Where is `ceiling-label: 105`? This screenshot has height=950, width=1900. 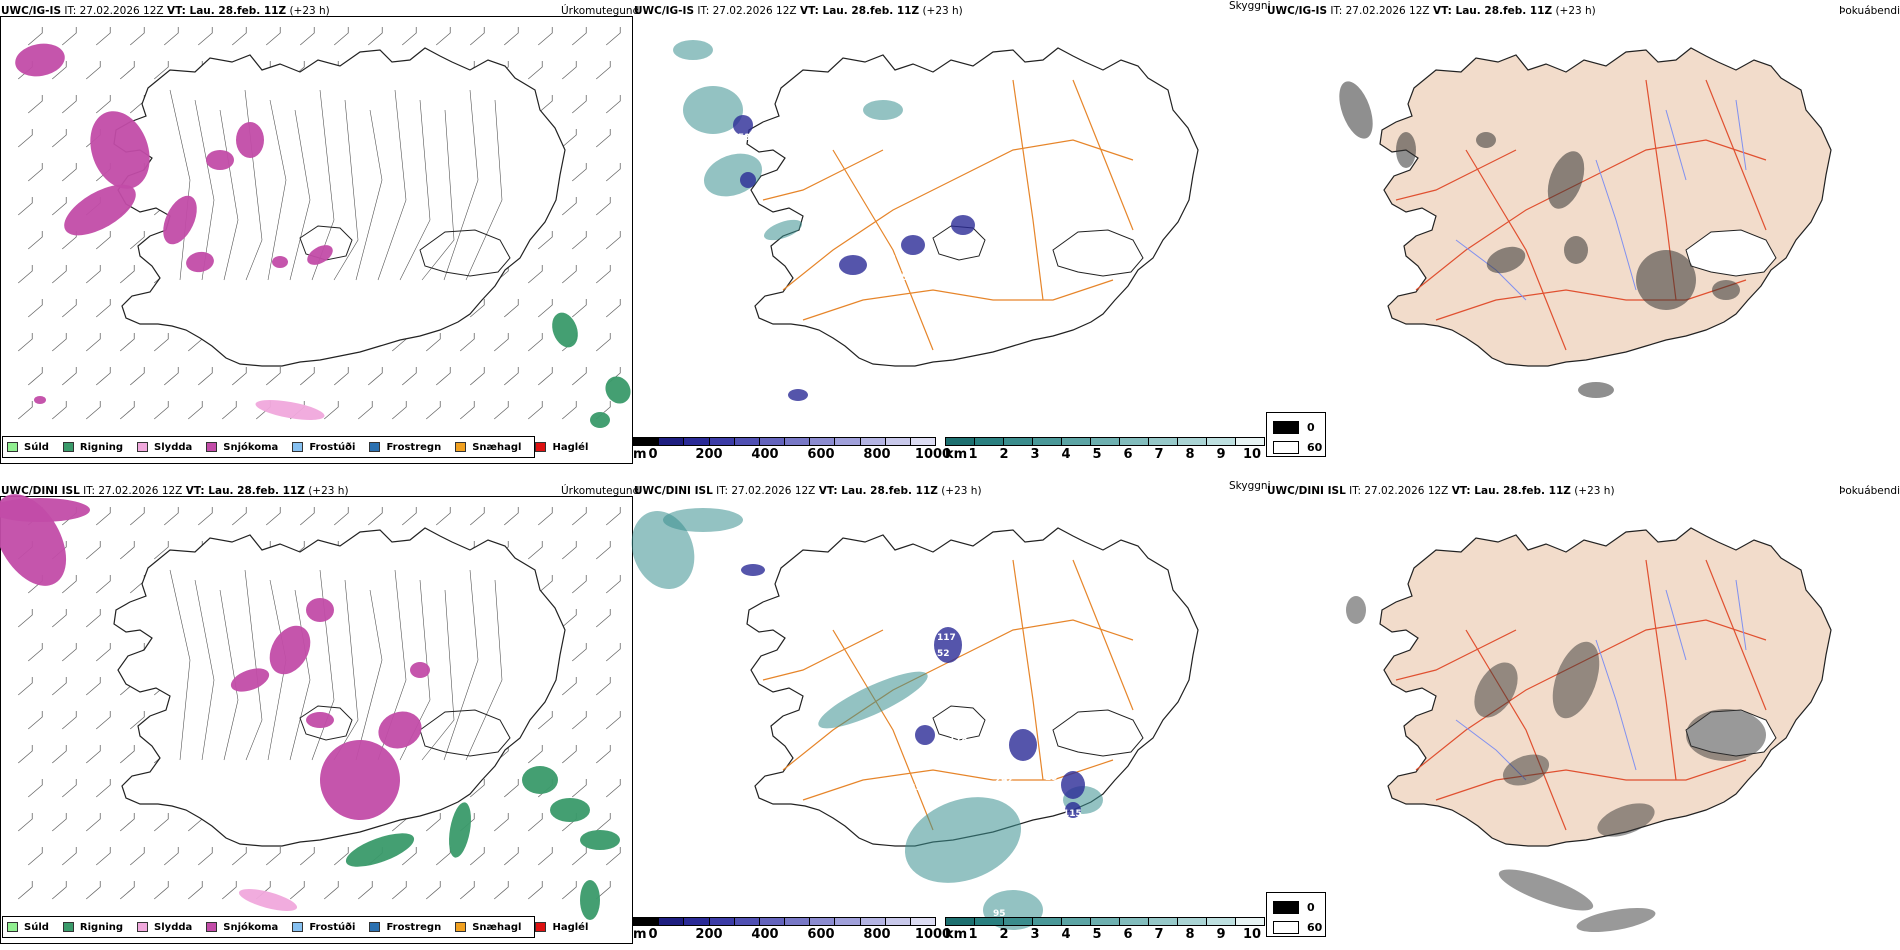
ceiling-label: 105 is located at coordinates (922, 390).